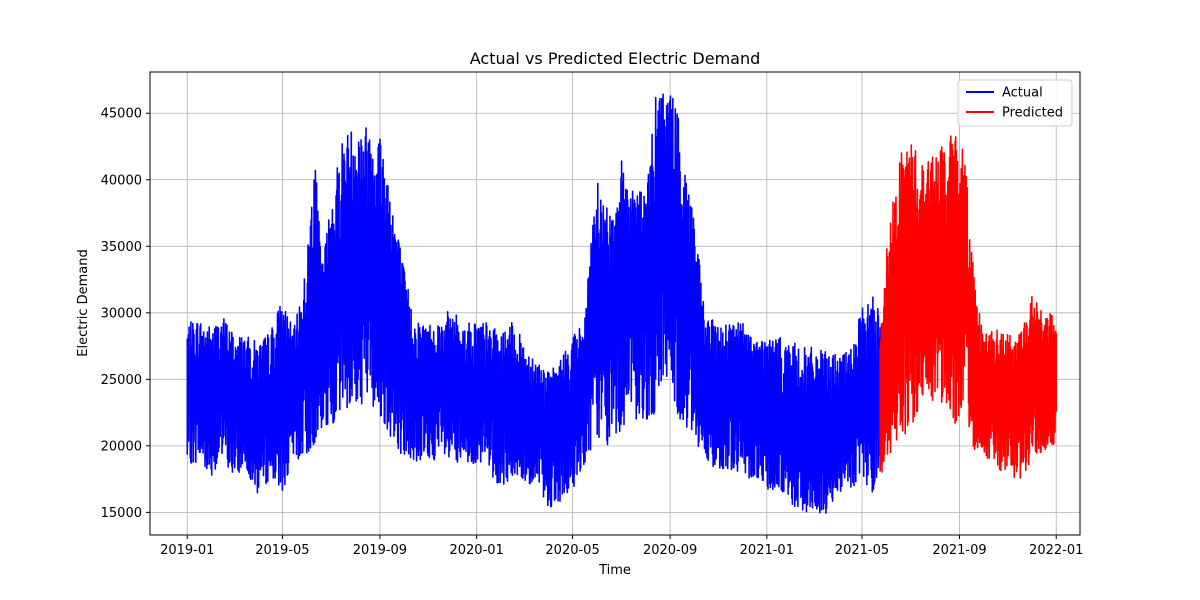  I want to click on x-tick-label: 2022-01, so click(1056, 550).